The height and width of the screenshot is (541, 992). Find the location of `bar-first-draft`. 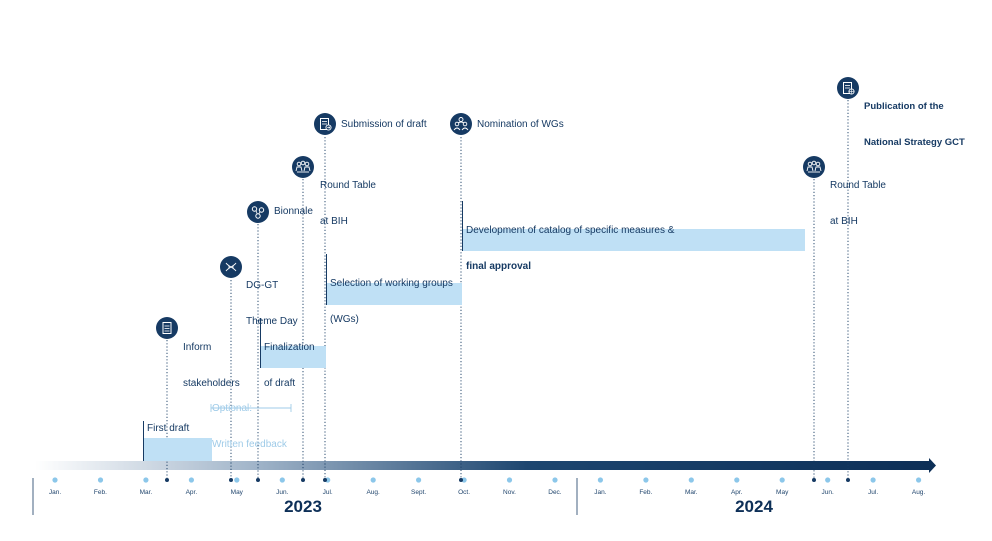

bar-first-draft is located at coordinates (177, 449).